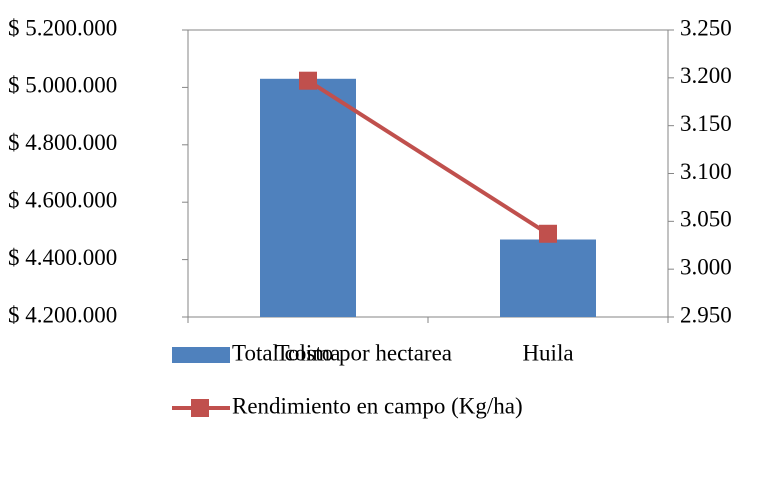 This screenshot has height=478, width=782. I want to click on legend-marker, so click(200, 408).